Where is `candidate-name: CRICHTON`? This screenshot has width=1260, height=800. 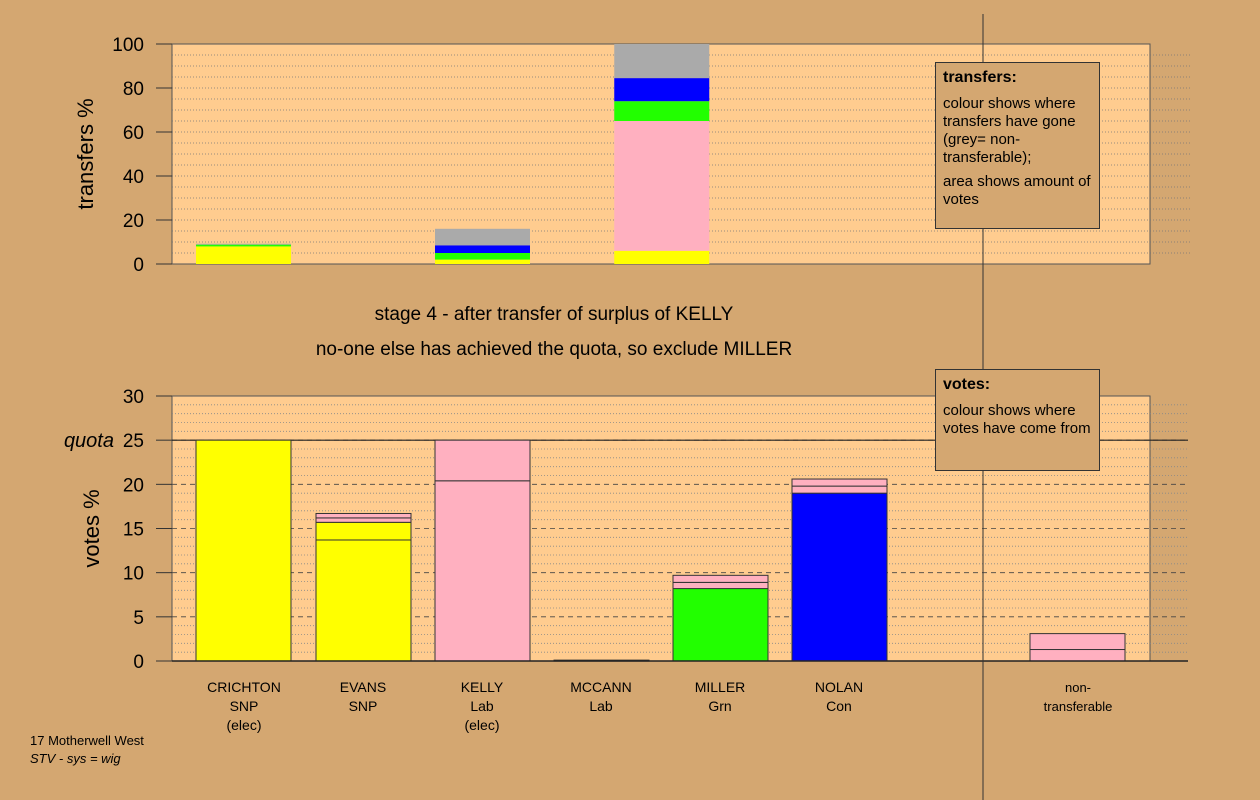
candidate-name: CRICHTON is located at coordinates (244, 687).